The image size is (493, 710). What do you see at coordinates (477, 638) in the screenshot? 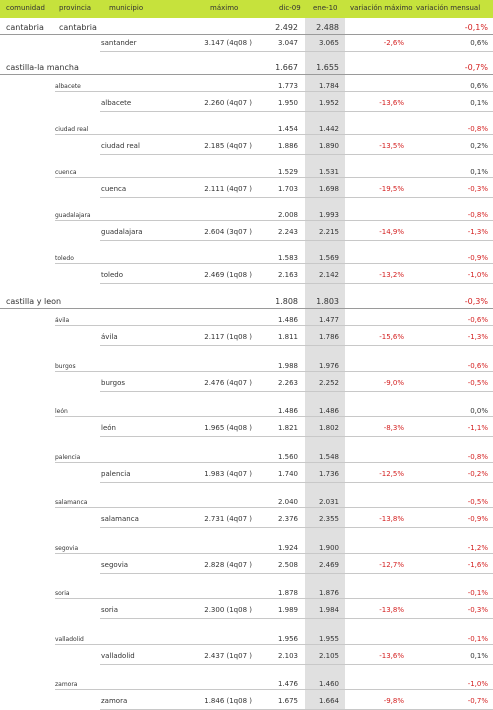
I see `province-var-mensual: -0,1%` at bounding box center [477, 638].